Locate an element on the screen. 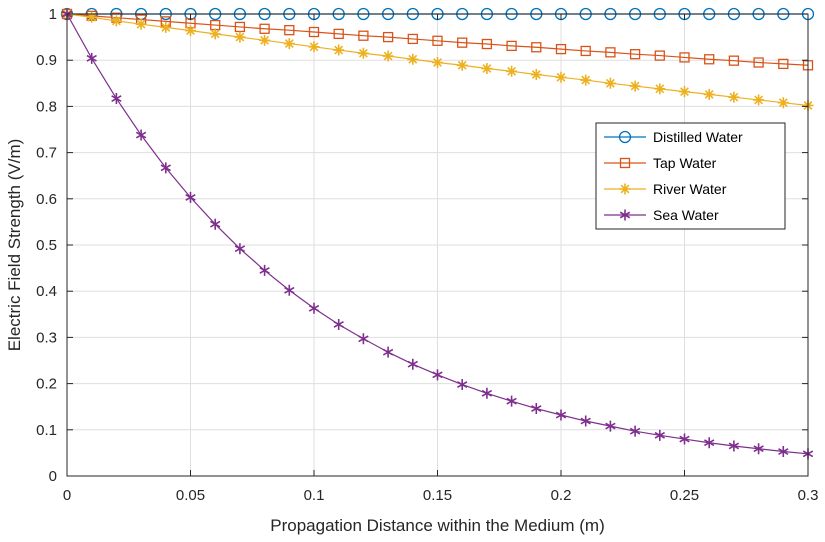  x-tick-label: 0.1 is located at coordinates (314, 495).